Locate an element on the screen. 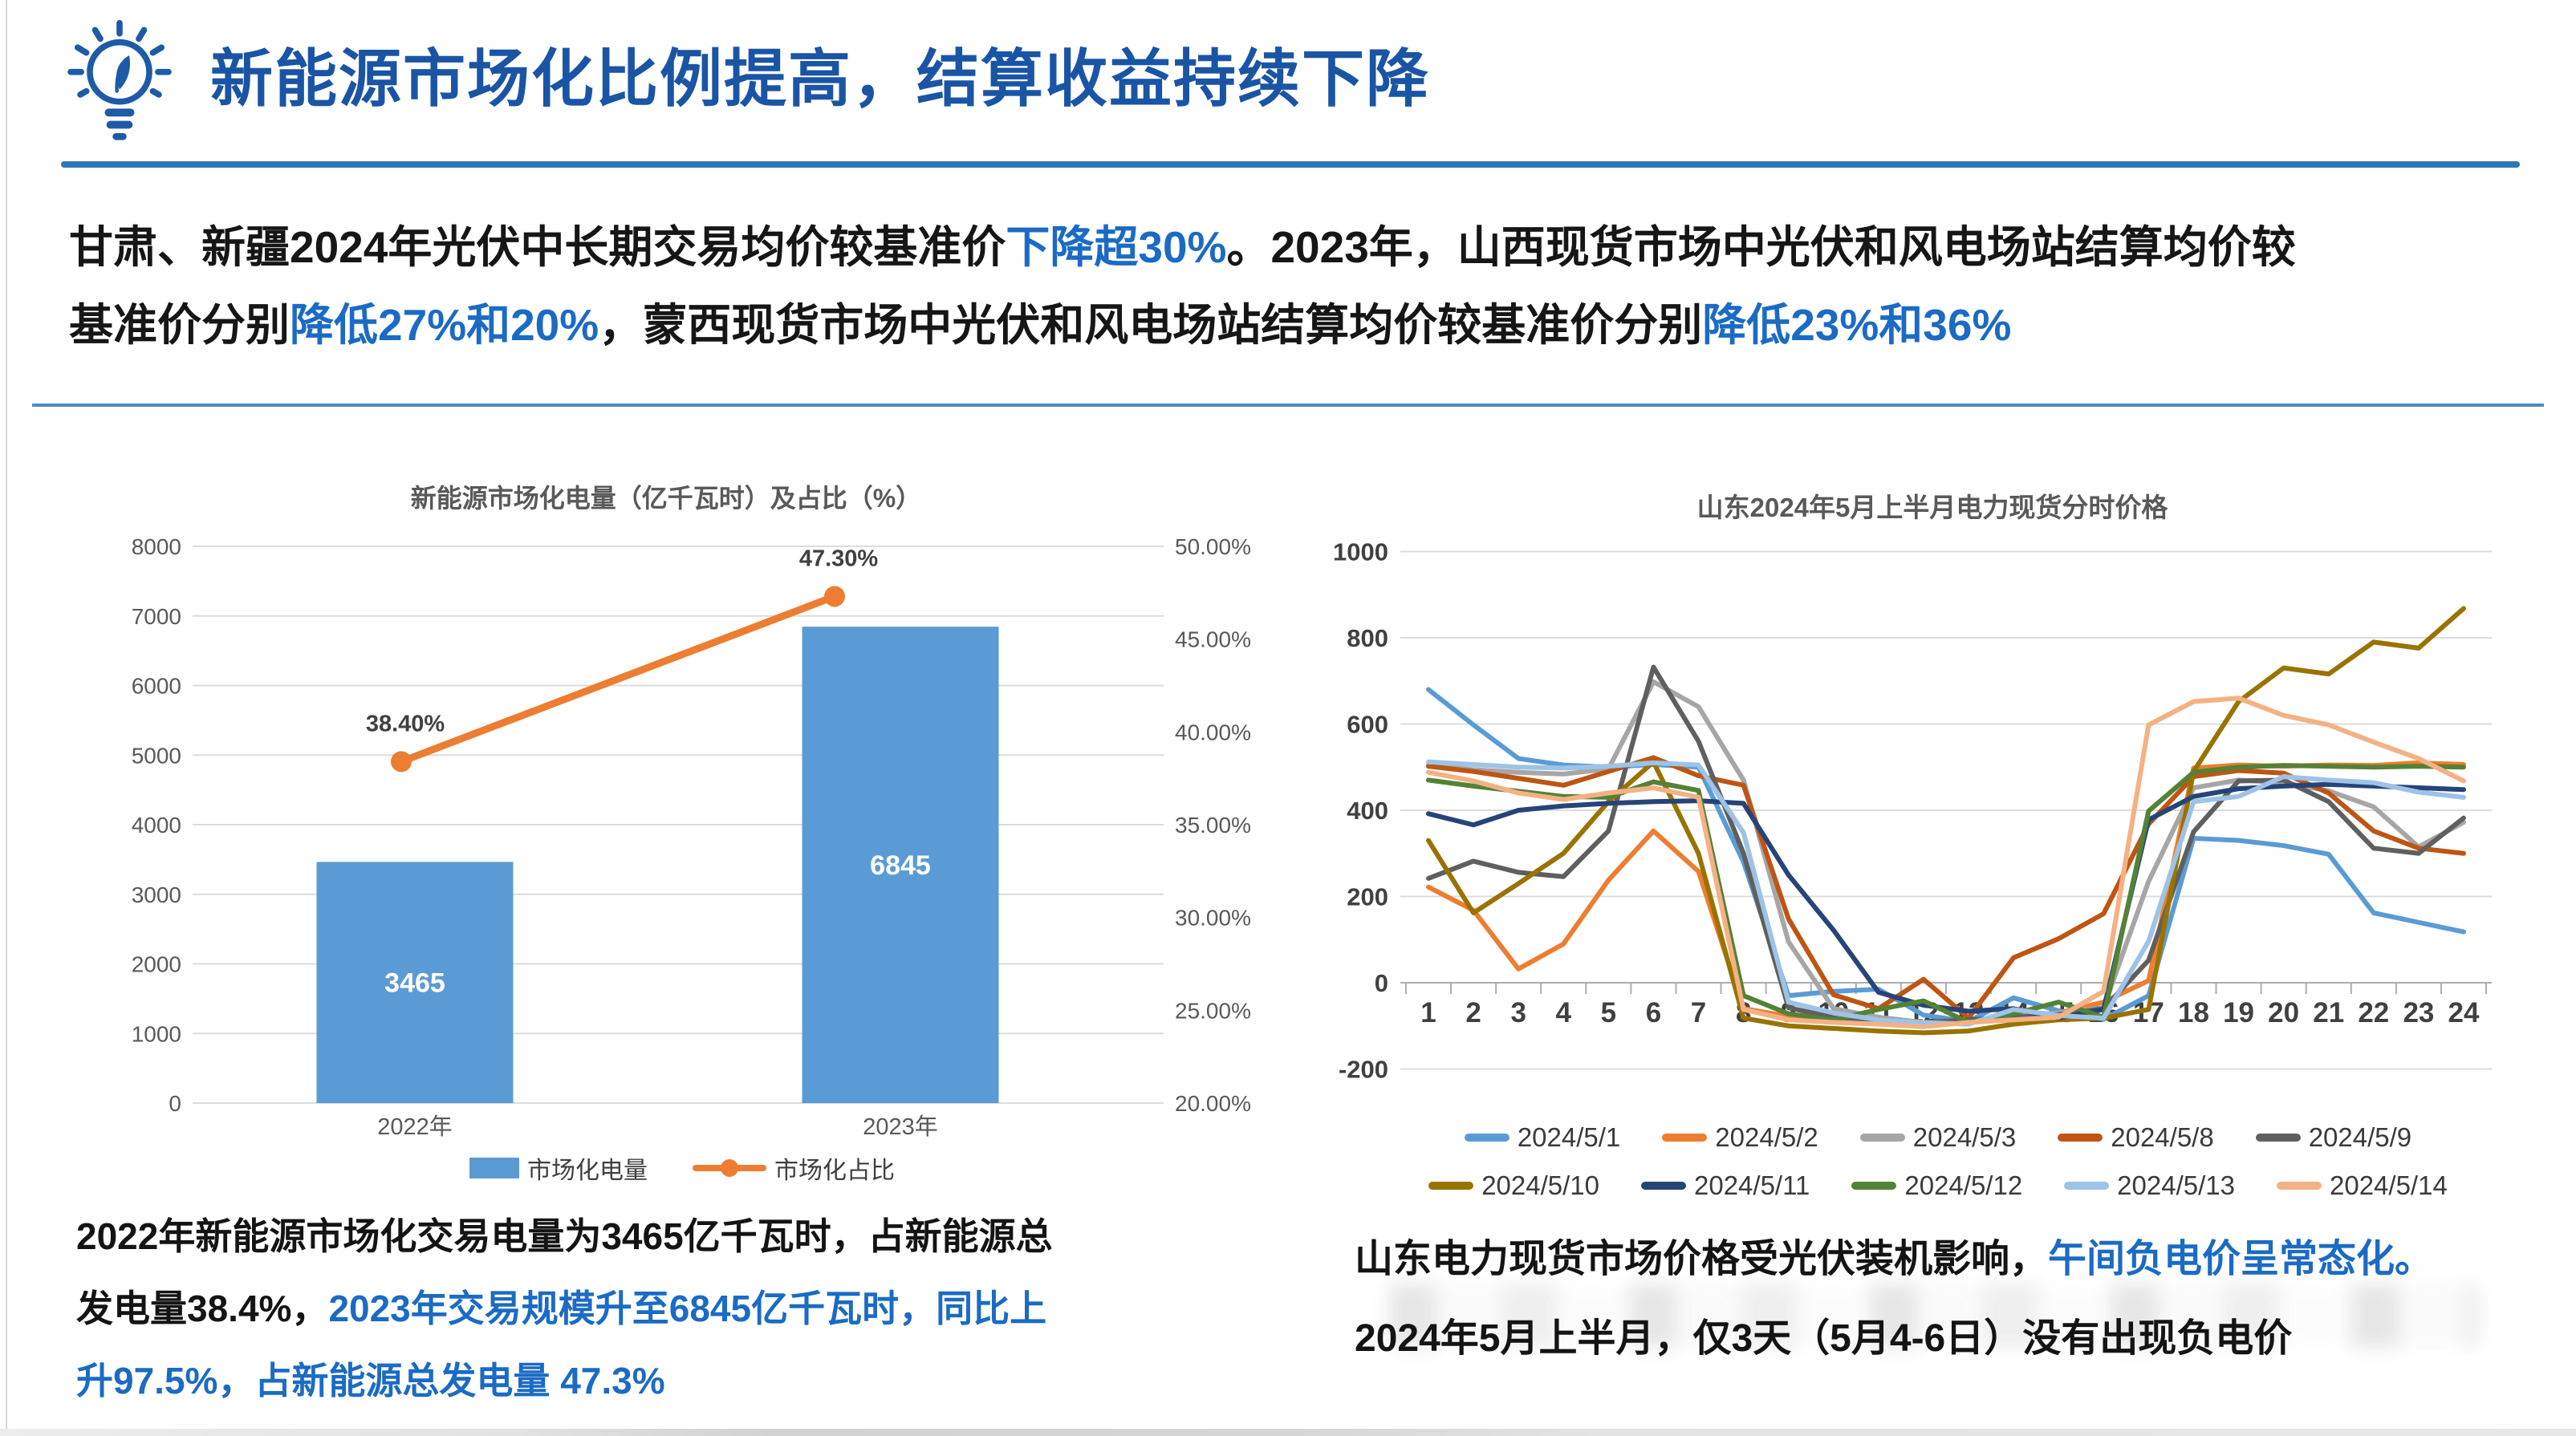  legend-dot is located at coordinates (730, 1168).